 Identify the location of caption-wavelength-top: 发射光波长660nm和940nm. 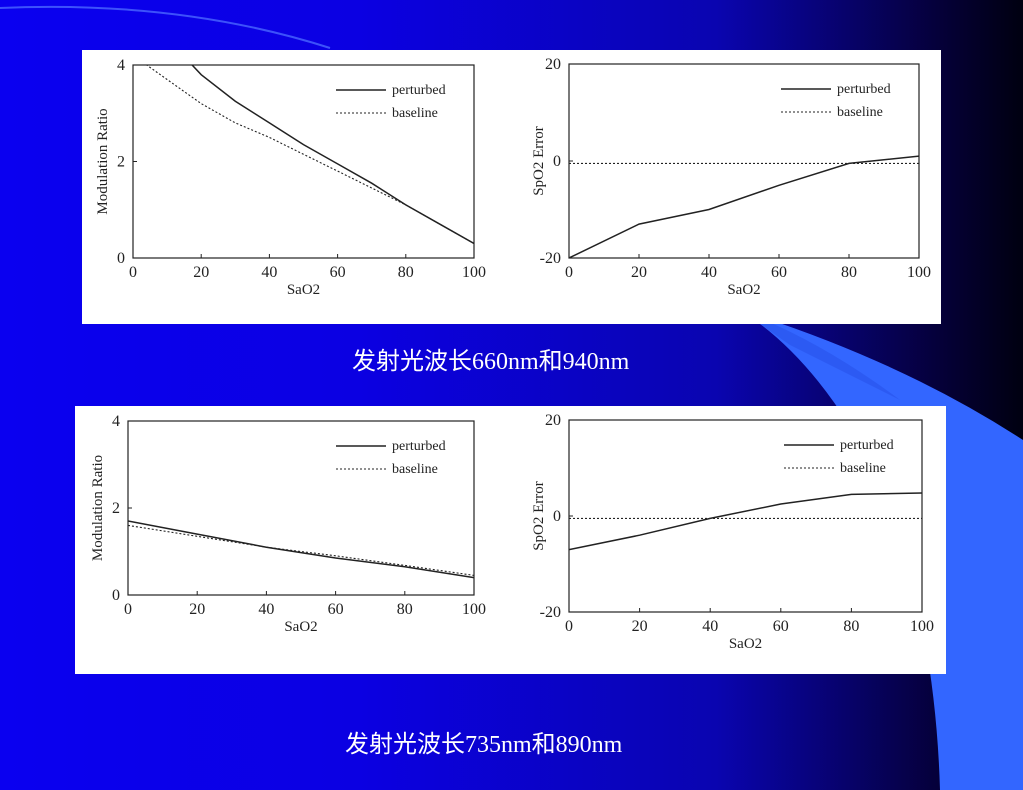
(491, 362).